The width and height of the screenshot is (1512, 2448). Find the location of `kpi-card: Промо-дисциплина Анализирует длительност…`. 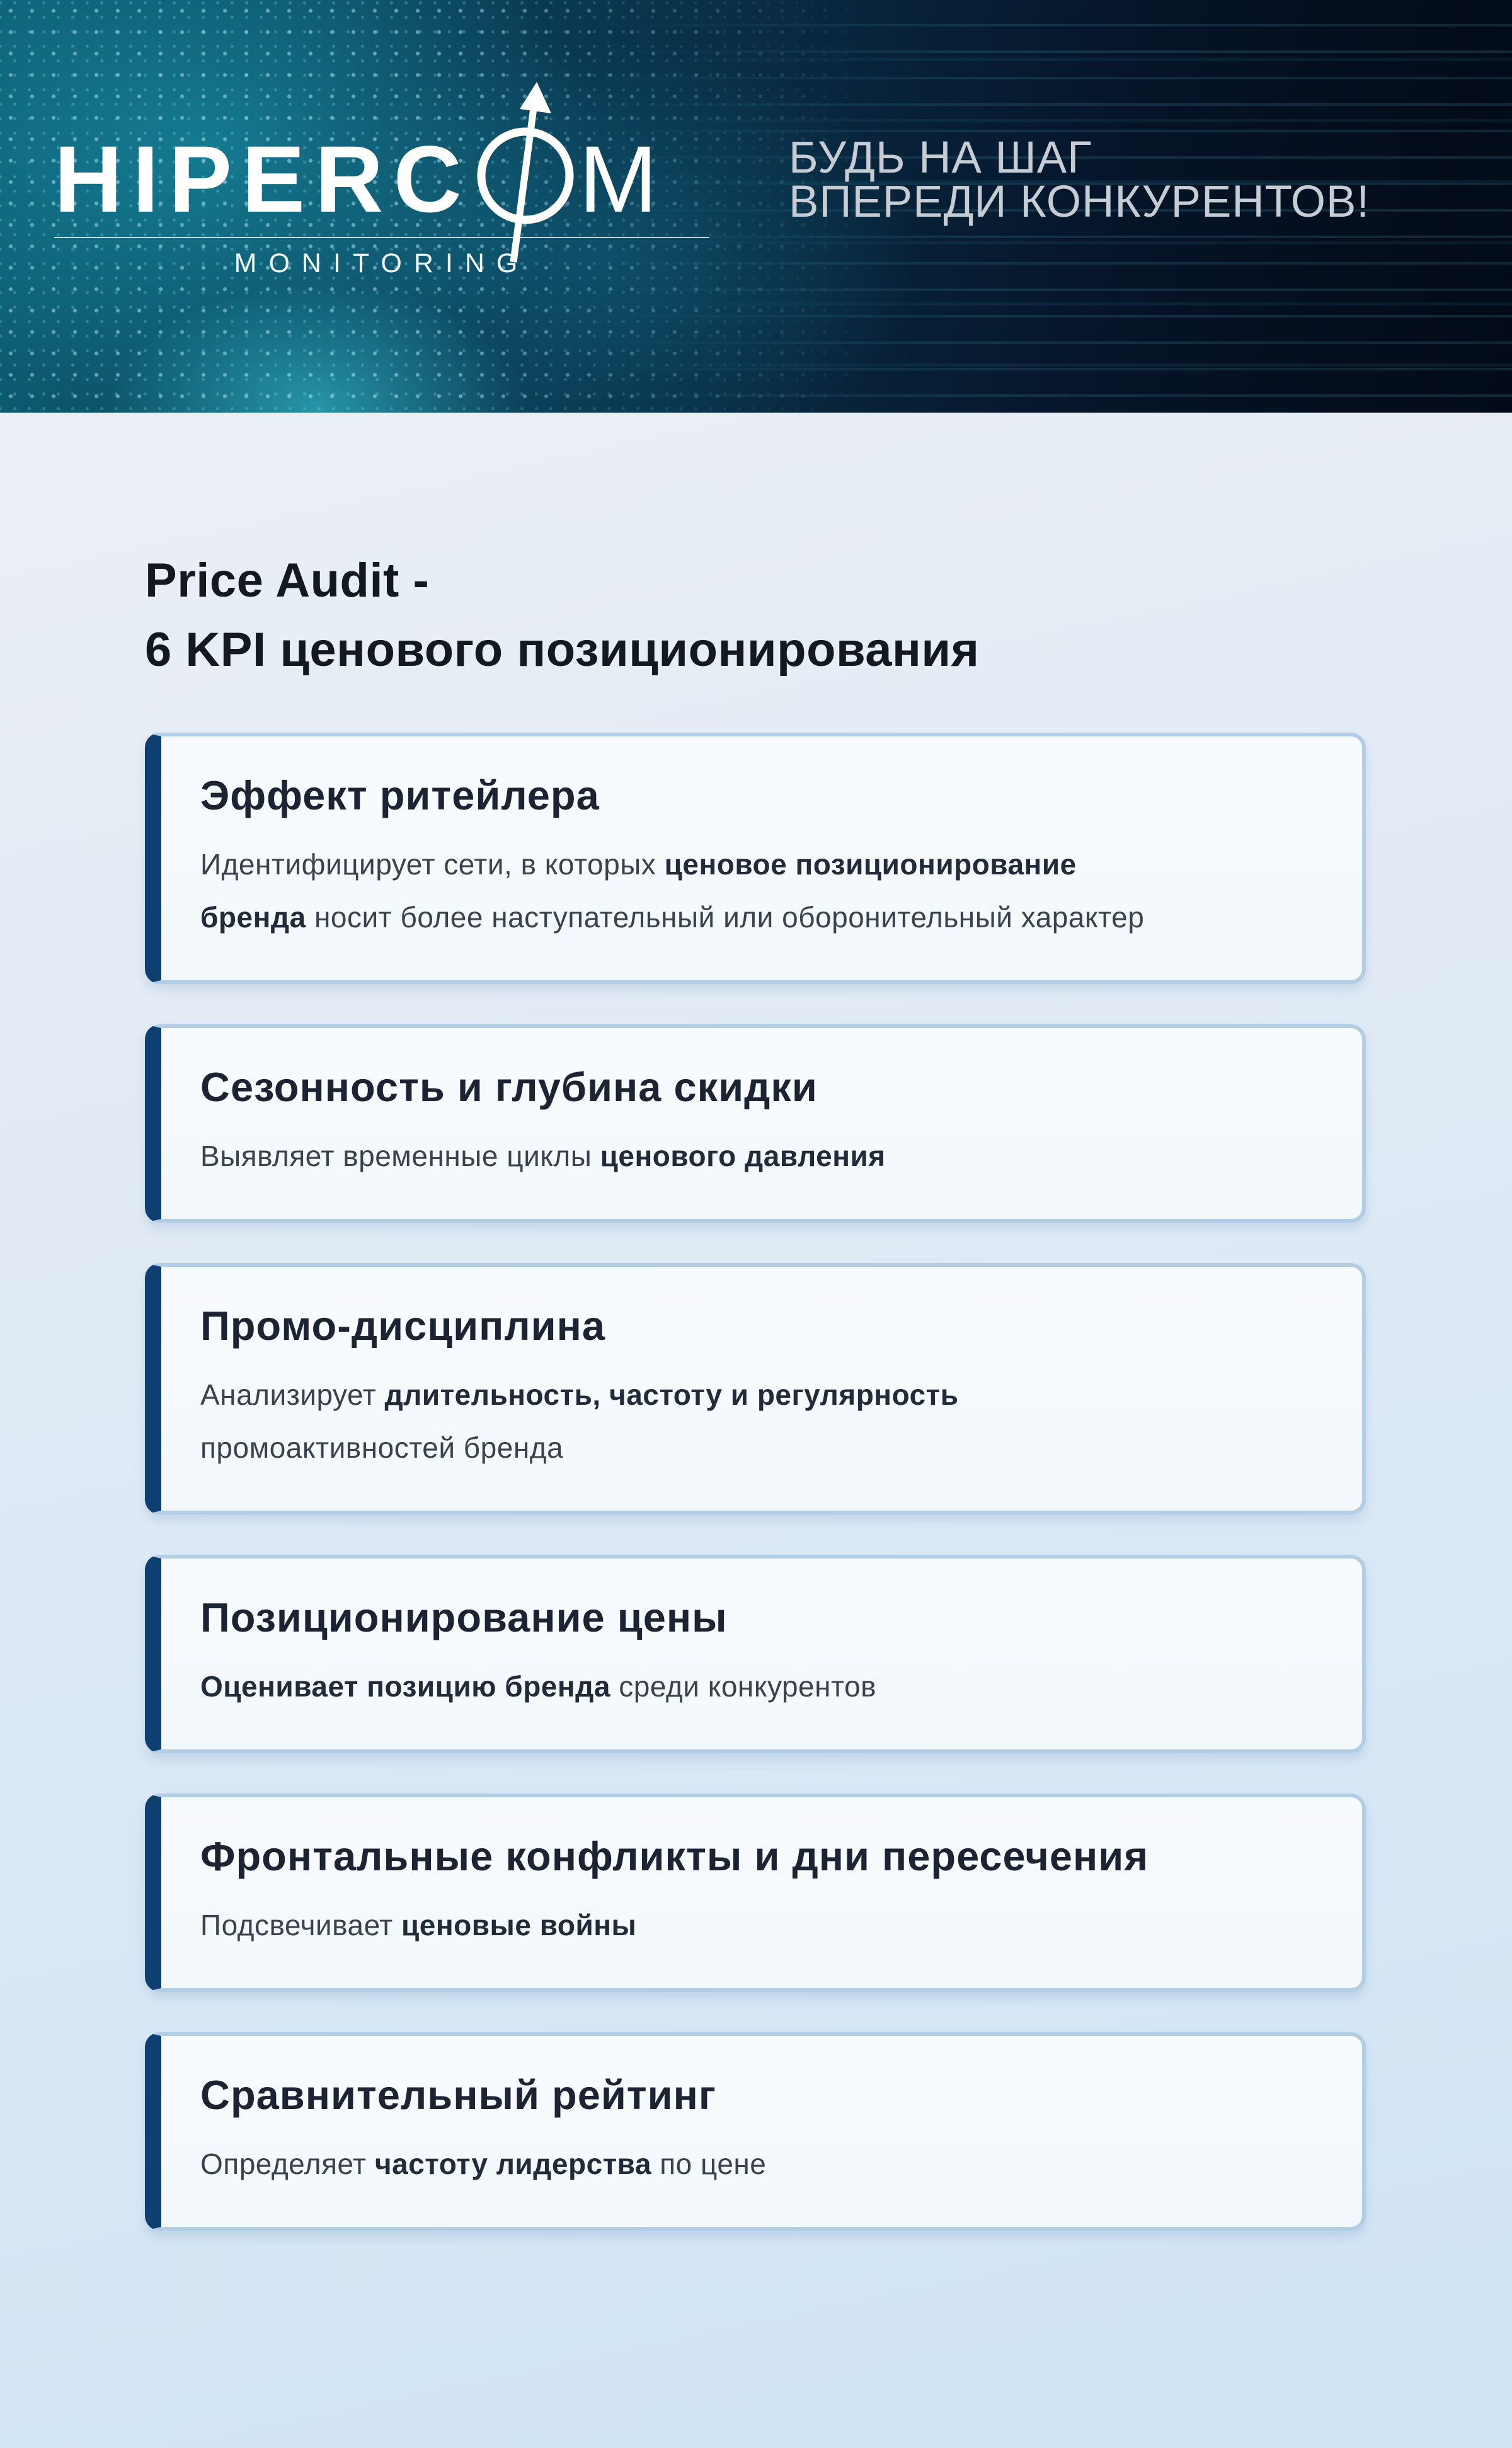

kpi-card: Промо-дисциплина Анализирует длительност… is located at coordinates (755, 1388).